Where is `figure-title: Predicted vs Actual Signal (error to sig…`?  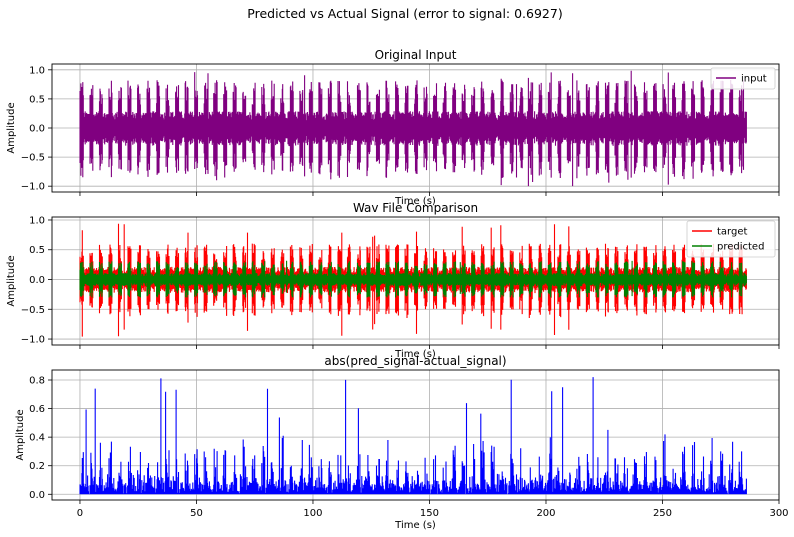 figure-title: Predicted vs Actual Signal (error to sig… is located at coordinates (404, 13).